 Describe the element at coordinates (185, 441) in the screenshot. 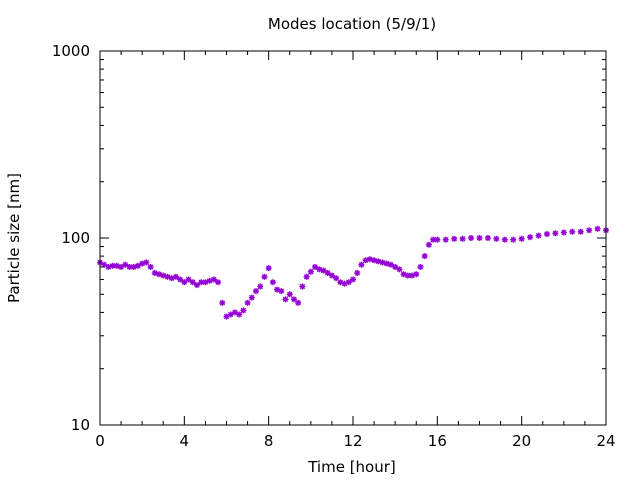

I see `x-tick-label: 4` at that location.